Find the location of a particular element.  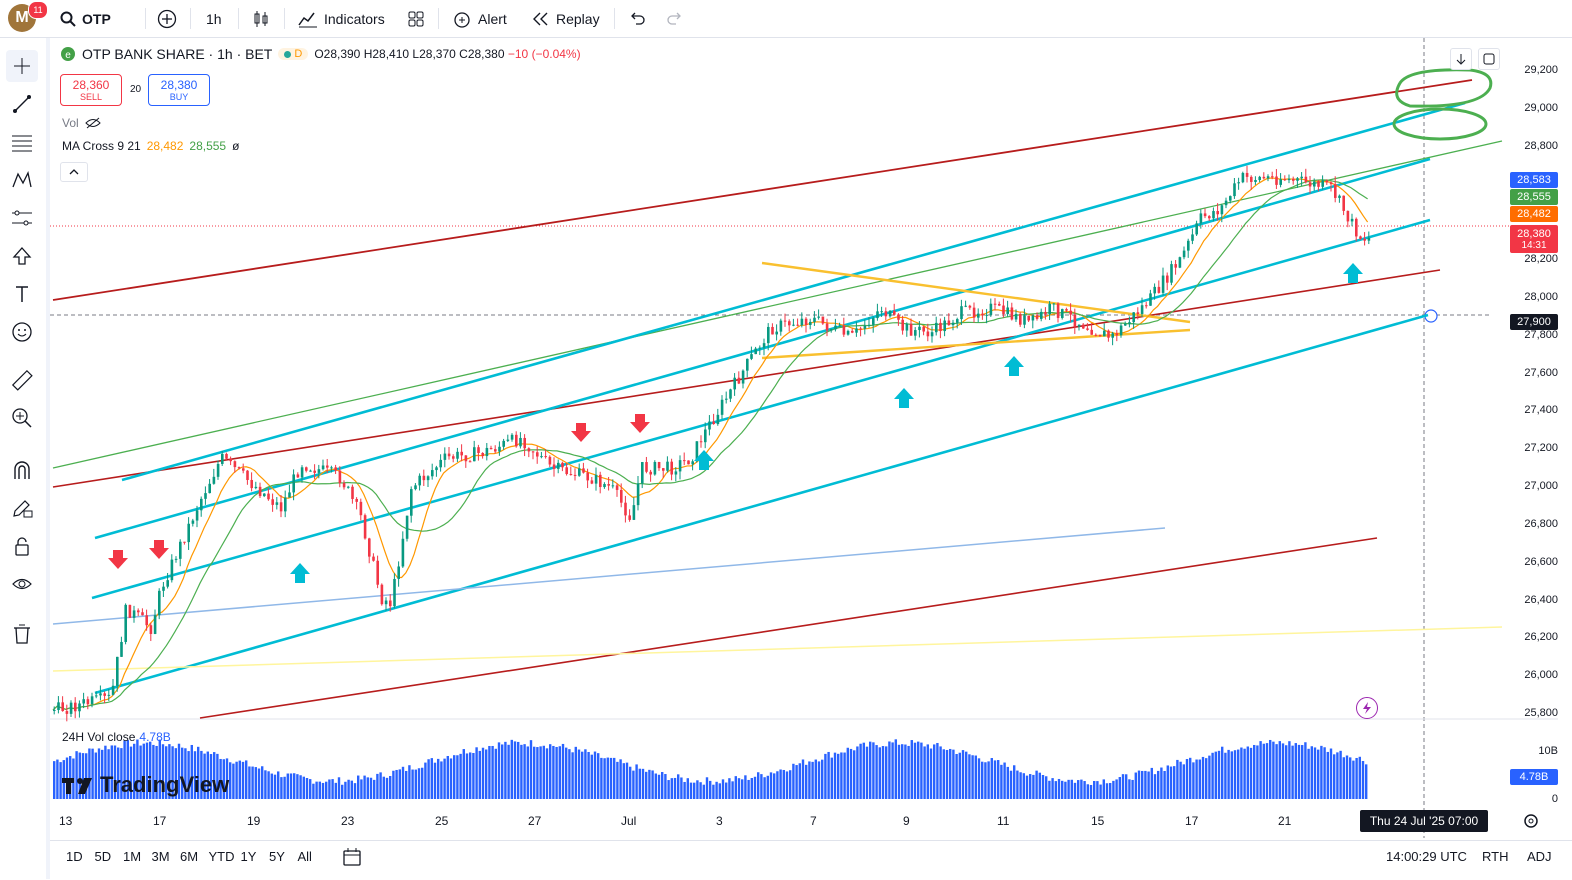

indicators-icon is located at coordinates (307, 19).